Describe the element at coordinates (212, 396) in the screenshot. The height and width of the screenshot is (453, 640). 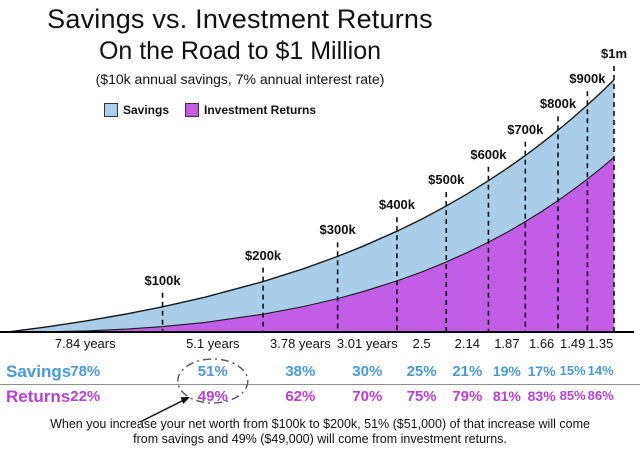
I see `returns-pct: 49%` at that location.